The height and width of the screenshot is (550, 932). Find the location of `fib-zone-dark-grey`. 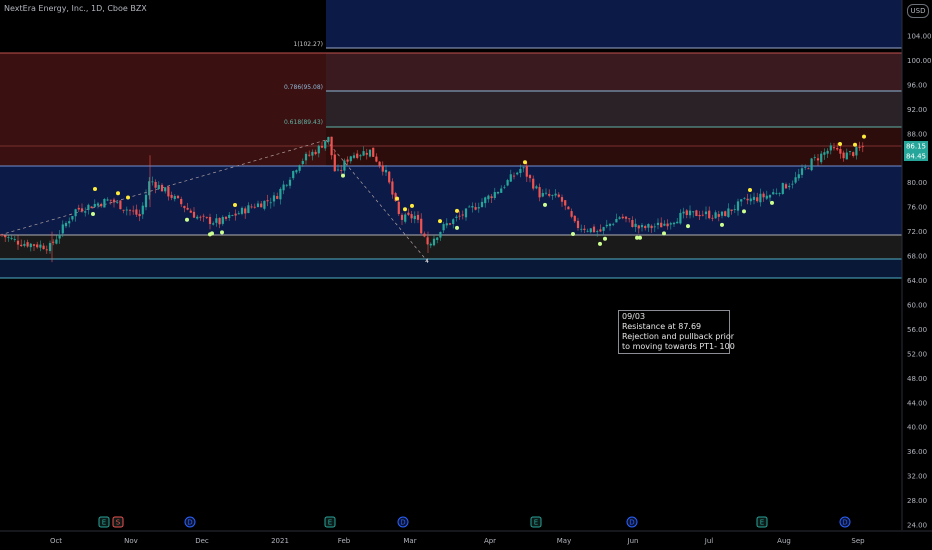

fib-zone-dark-grey is located at coordinates (451, 247).